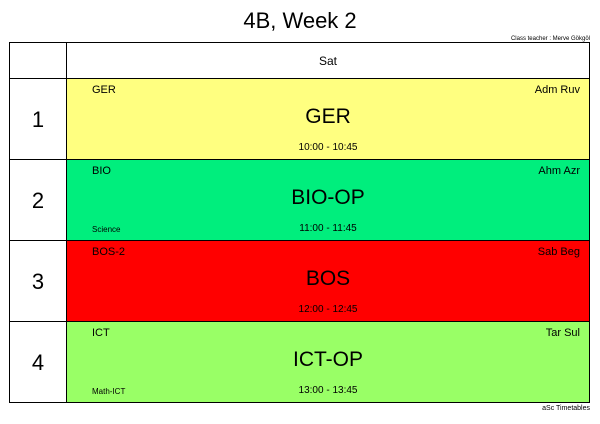 The width and height of the screenshot is (600, 424). I want to click on period-number-3: 3, so click(38, 281).